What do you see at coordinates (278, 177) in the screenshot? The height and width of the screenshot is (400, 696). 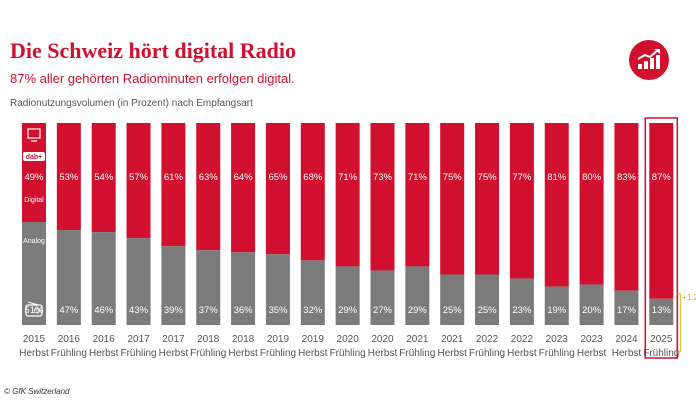 I see `data-label-digital: 65%` at bounding box center [278, 177].